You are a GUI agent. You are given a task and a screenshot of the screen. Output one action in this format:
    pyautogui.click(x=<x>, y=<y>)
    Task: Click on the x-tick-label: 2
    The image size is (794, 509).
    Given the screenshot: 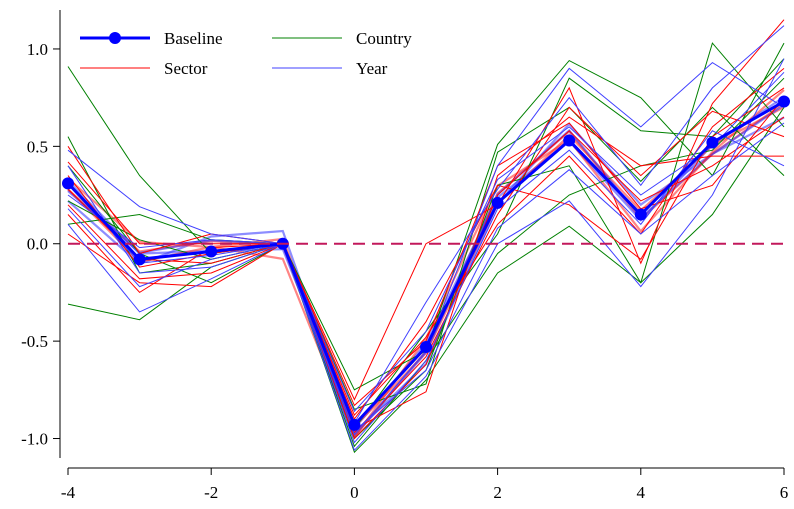 What is the action you would take?
    pyautogui.click(x=497, y=492)
    